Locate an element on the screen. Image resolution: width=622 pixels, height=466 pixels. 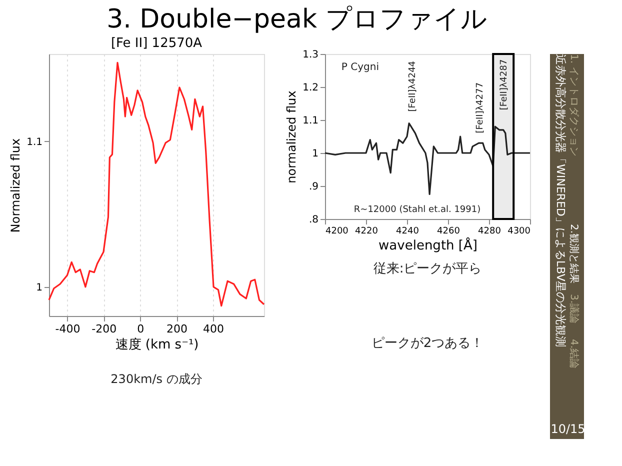
x-tick-label: 4240 is located at coordinates (408, 231).